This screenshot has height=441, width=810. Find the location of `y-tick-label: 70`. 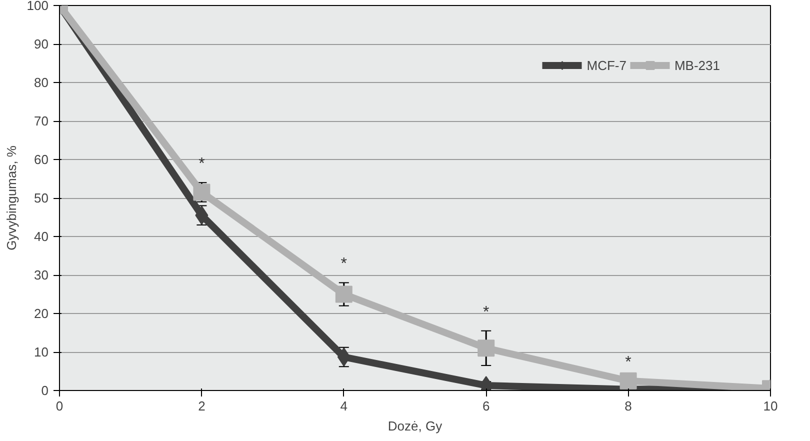

y-tick-label: 70 is located at coordinates (41, 121).